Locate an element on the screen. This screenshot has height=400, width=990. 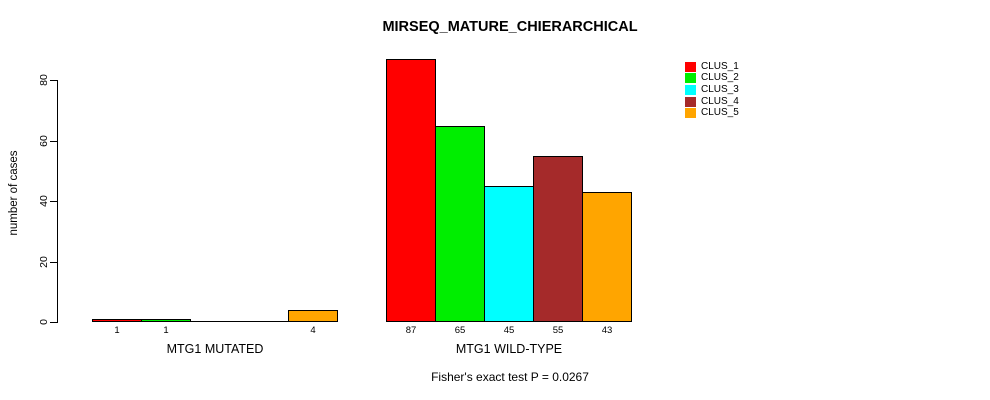
bar-clus_3-mutated is located at coordinates (215, 321).